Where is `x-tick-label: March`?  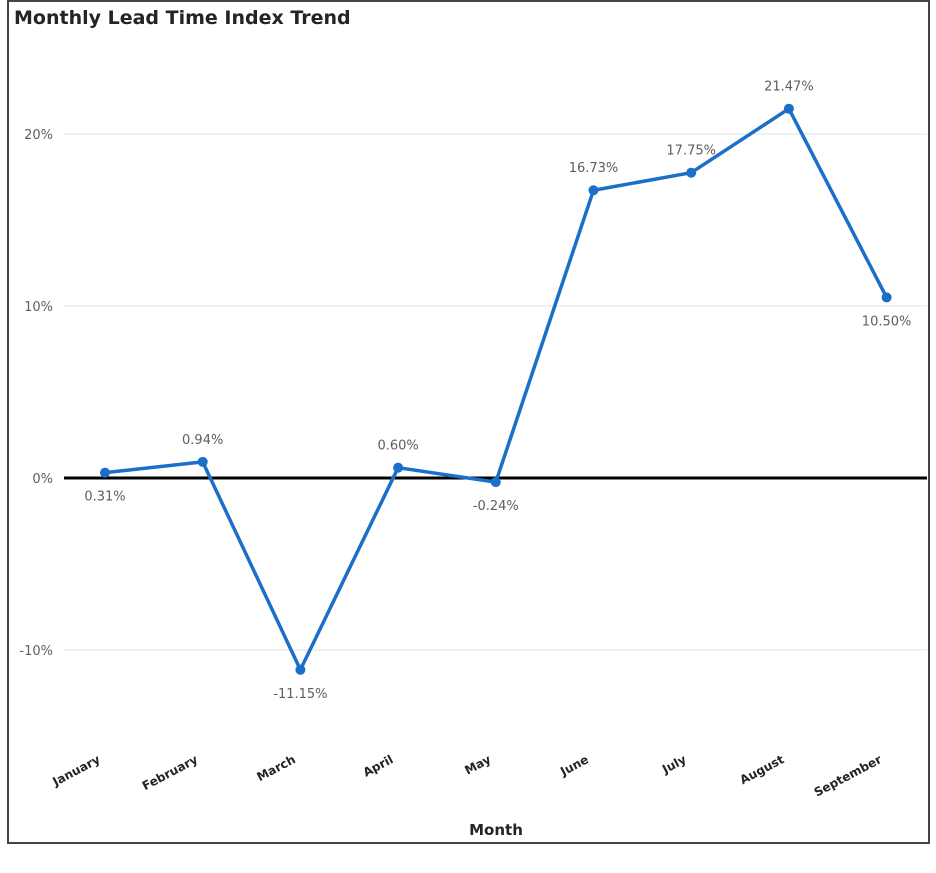
x-tick-label: March is located at coordinates (275, 768).